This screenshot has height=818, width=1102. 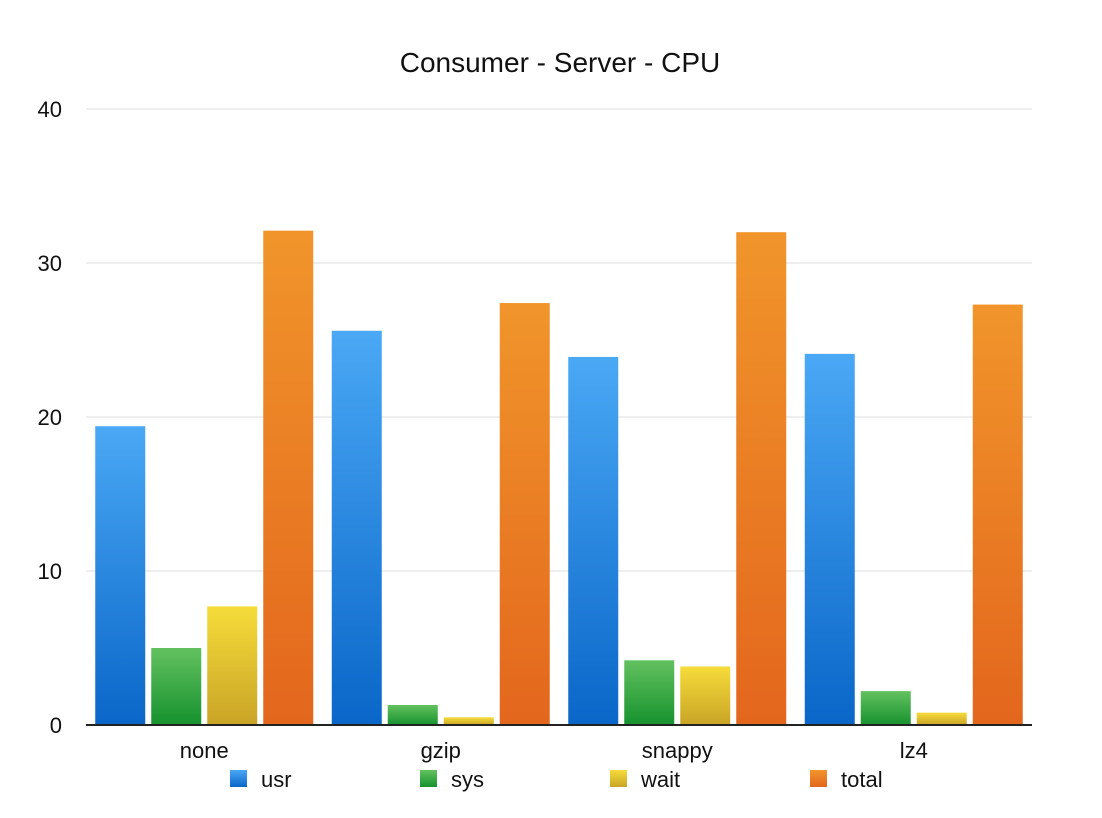 I want to click on bar-sys-none, so click(x=176, y=686).